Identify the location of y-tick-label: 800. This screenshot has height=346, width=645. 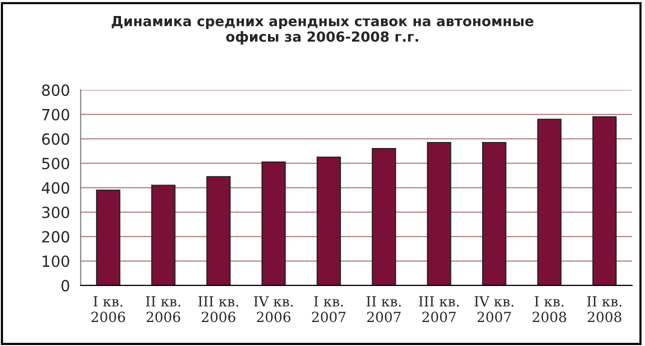
(56, 90).